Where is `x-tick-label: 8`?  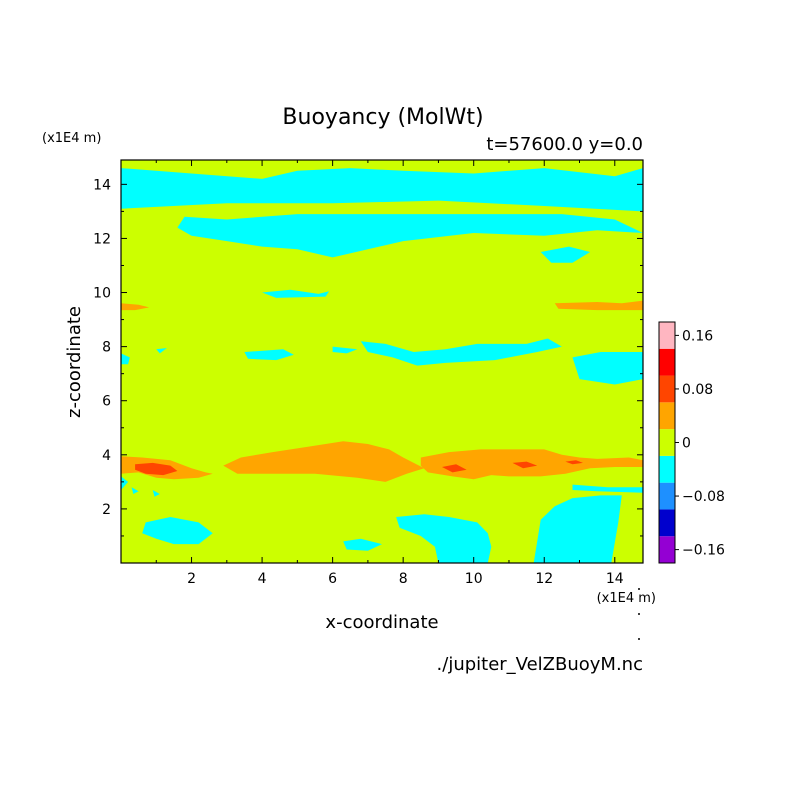 x-tick-label: 8 is located at coordinates (403, 579).